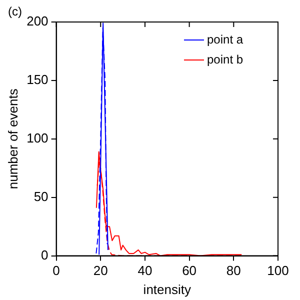 This screenshot has height=300, width=300. What do you see at coordinates (278, 270) in the screenshot?
I see `x-tick-label: 100` at bounding box center [278, 270].